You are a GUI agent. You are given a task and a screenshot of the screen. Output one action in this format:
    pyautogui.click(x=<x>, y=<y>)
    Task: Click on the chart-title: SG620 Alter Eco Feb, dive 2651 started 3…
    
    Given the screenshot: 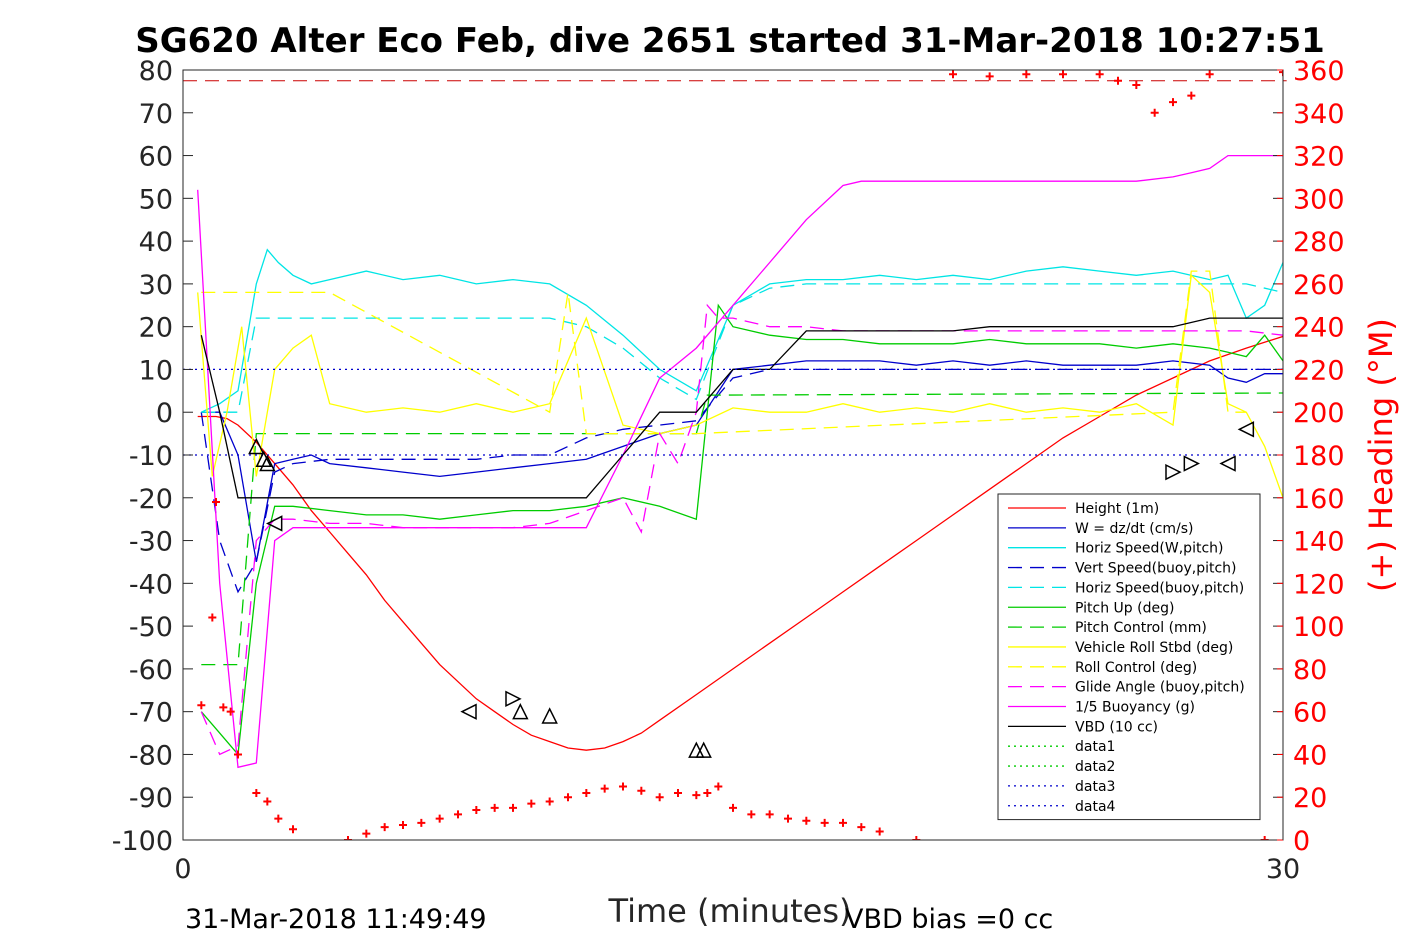 What is the action you would take?
    pyautogui.click(x=730, y=41)
    